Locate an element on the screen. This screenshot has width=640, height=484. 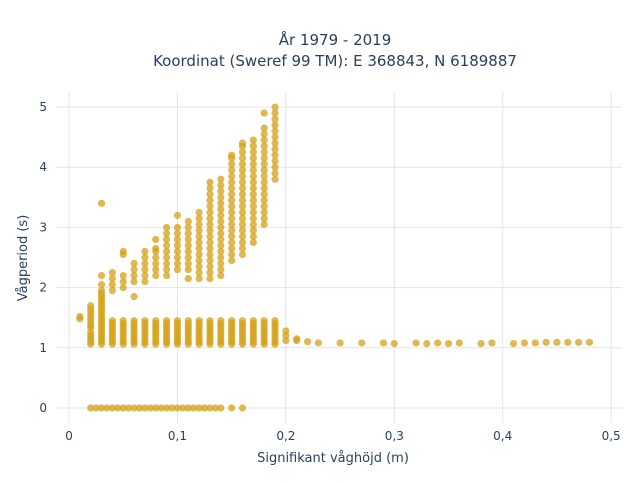
y-tick-label: 4 is located at coordinates (43, 167).